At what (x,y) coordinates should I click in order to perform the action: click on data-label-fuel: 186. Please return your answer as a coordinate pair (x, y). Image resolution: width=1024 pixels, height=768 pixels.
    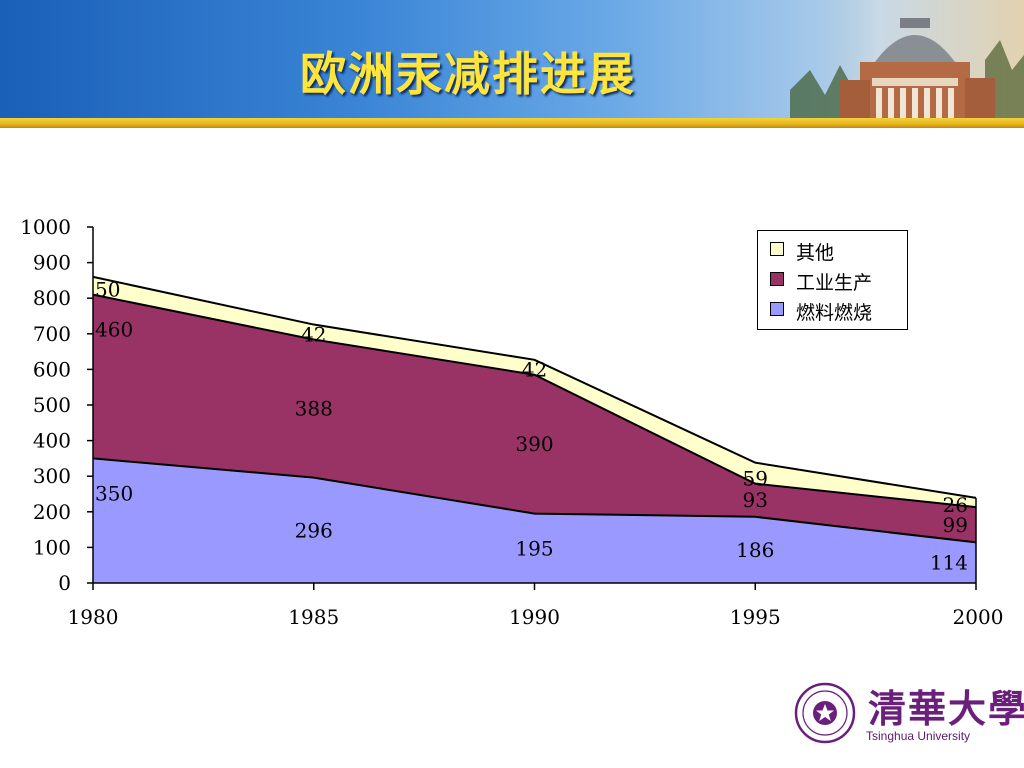
    Looking at the image, I should click on (755, 550).